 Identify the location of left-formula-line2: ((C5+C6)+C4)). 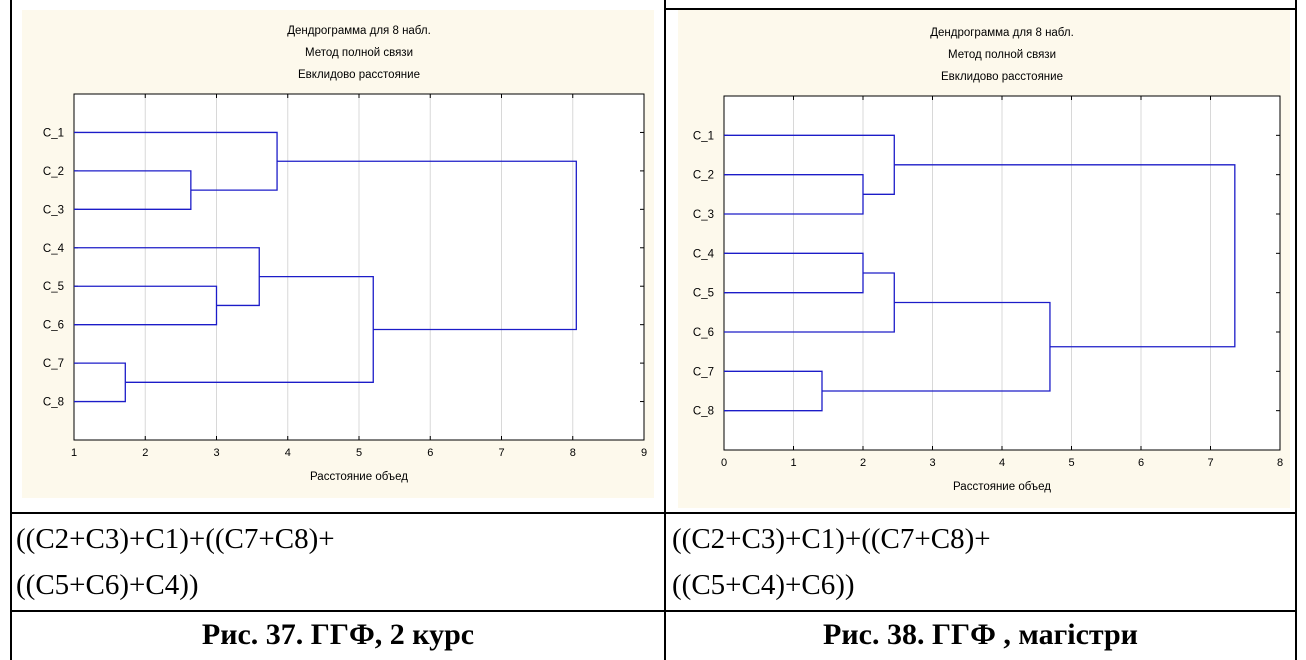
(107, 585).